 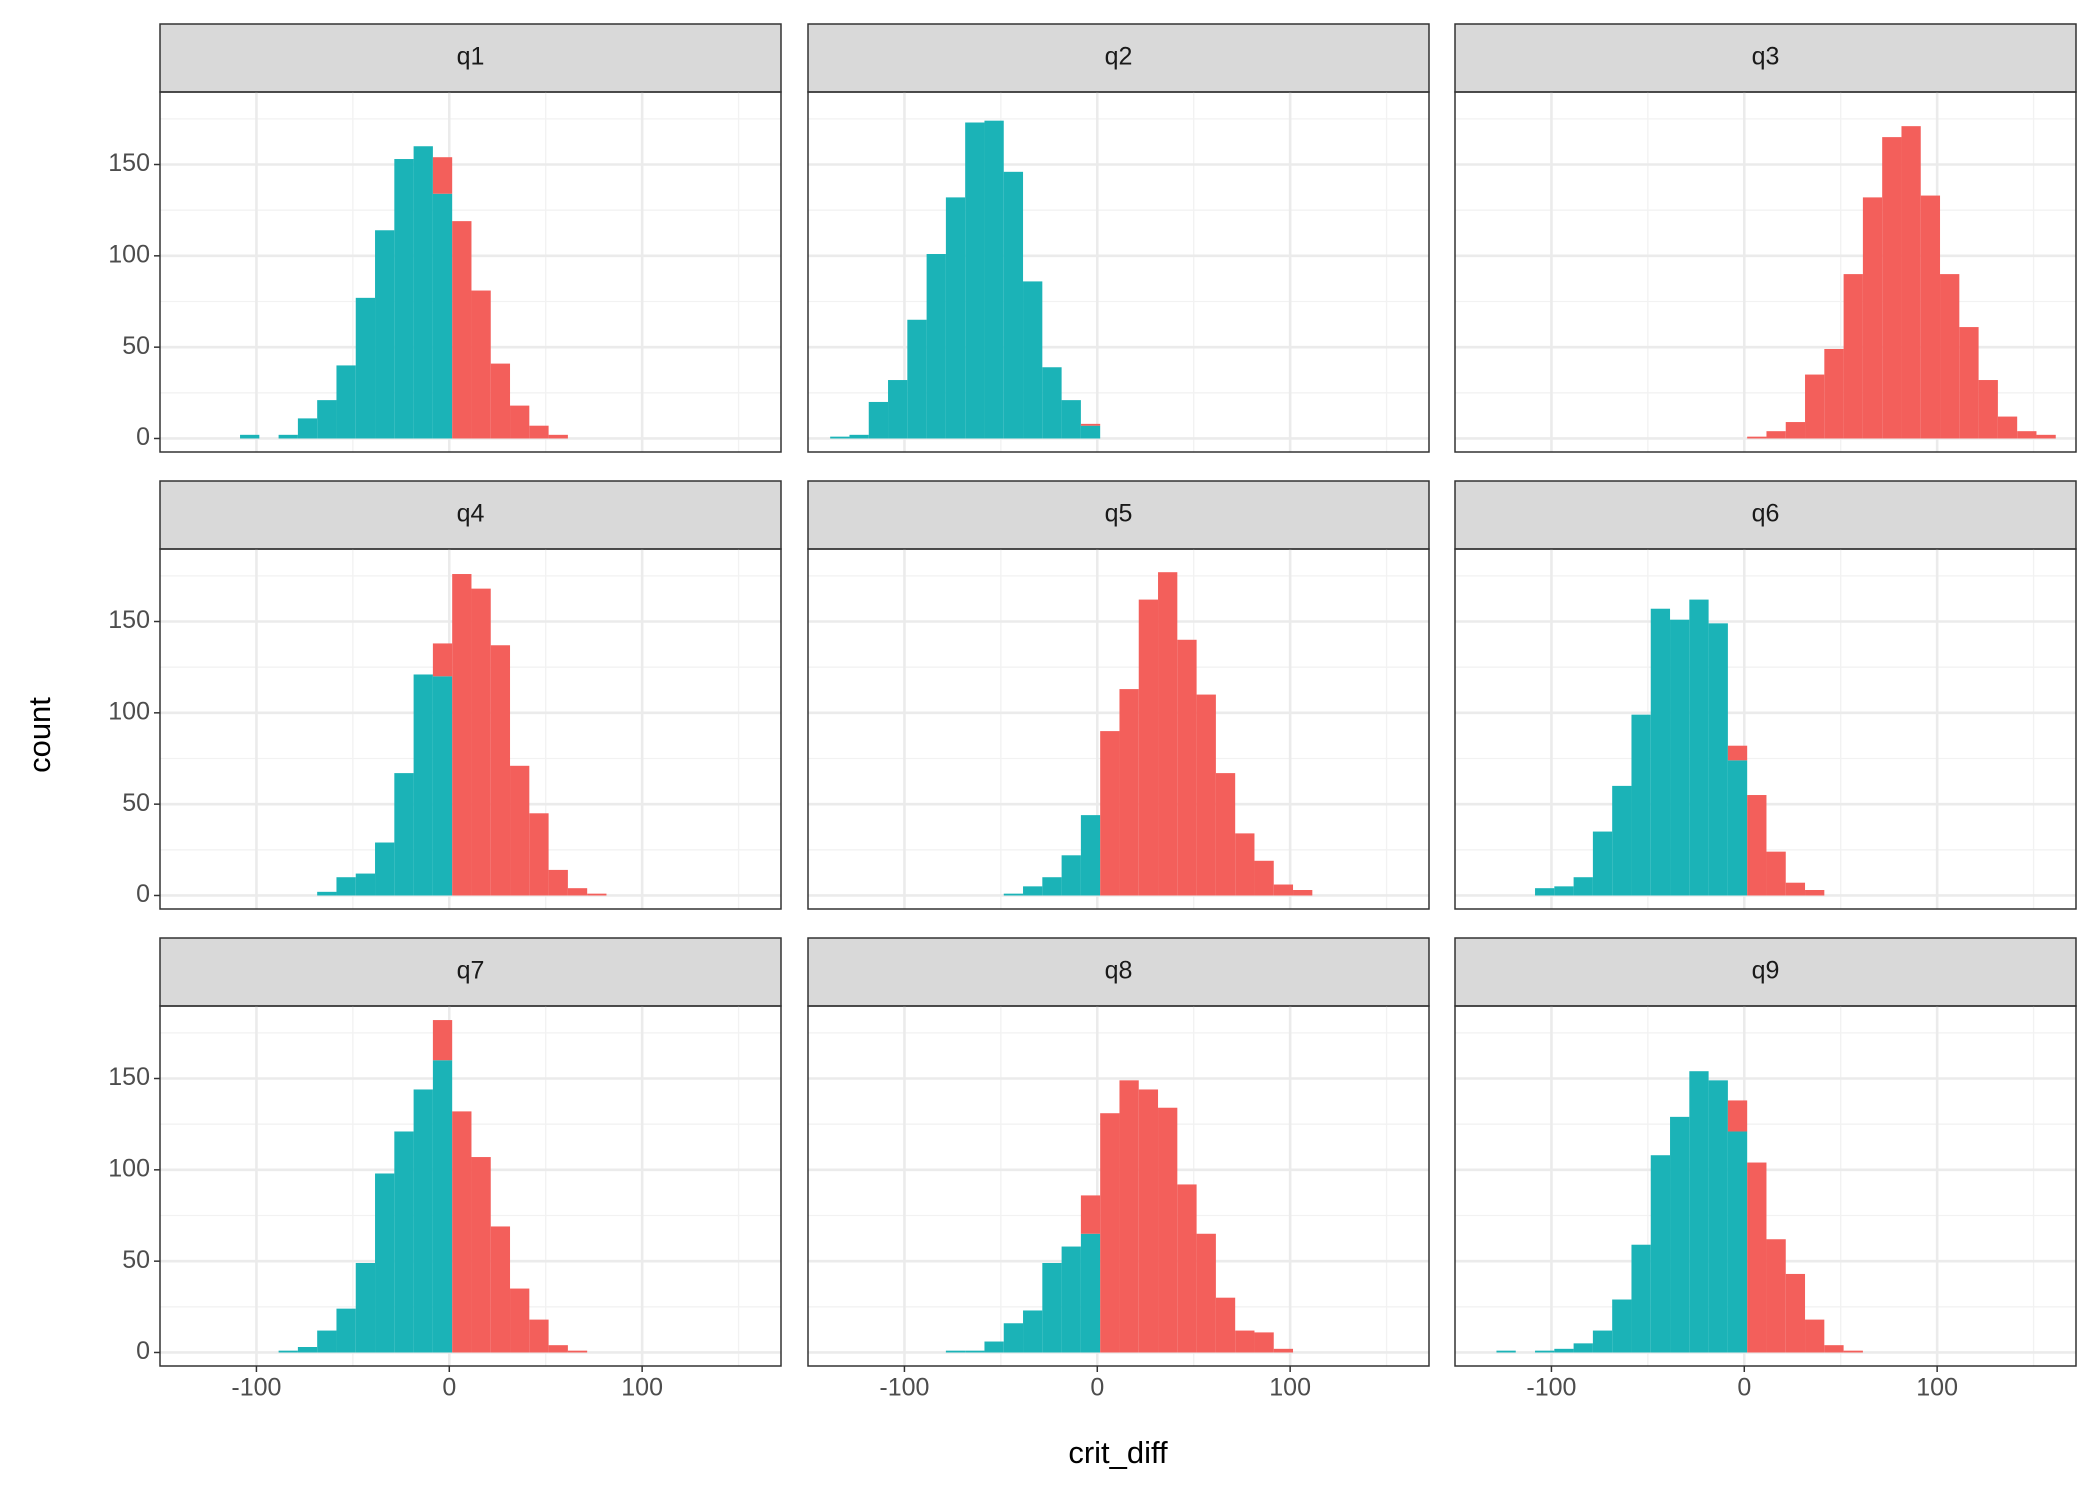 I want to click on strip-label: q3, so click(x=1766, y=57).